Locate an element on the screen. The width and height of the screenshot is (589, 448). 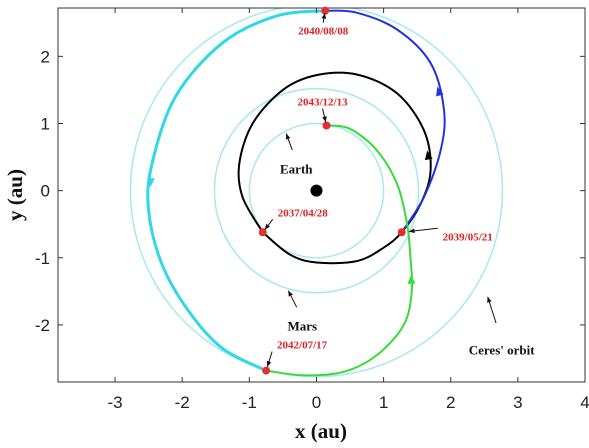
x-tick-label: 2 is located at coordinates (450, 402).